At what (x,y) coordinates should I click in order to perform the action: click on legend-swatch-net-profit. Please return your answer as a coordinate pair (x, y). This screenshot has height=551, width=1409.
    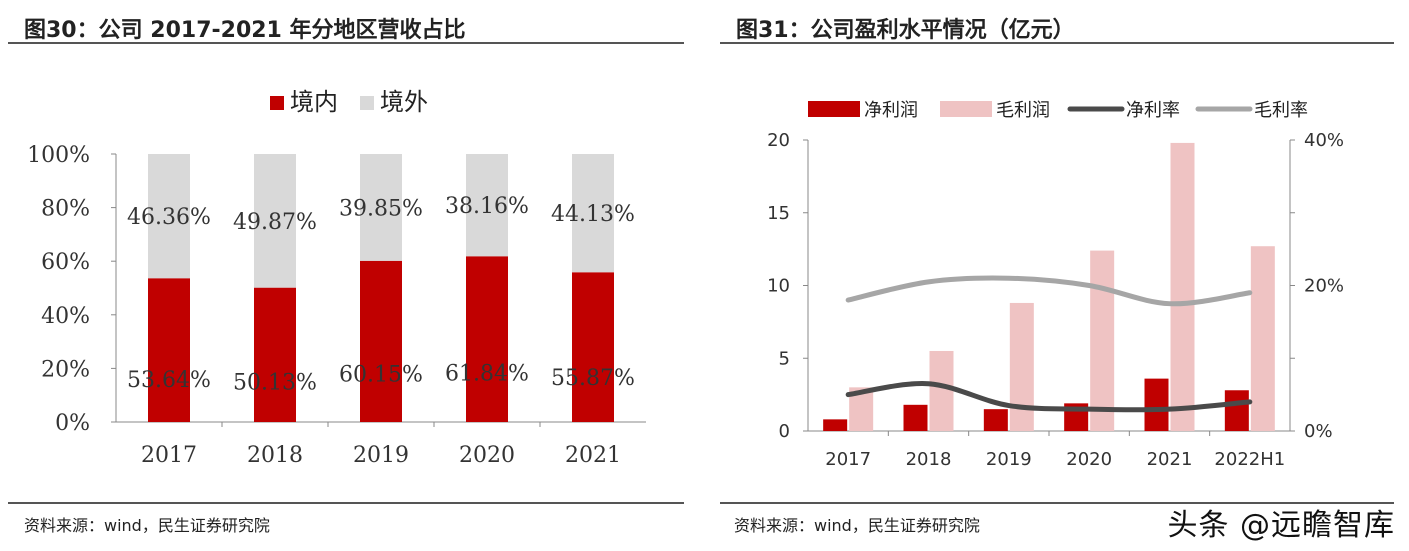
    Looking at the image, I should click on (834, 109).